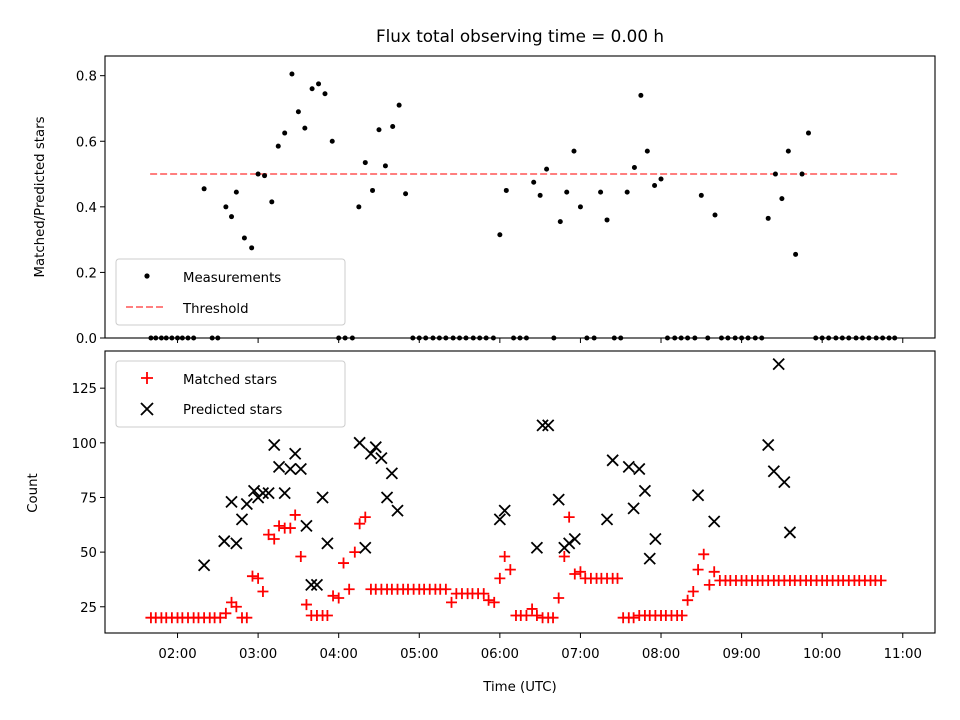 The width and height of the screenshot is (960, 720). What do you see at coordinates (661, 654) in the screenshot?
I see `x-tick-label: 08:00` at bounding box center [661, 654].